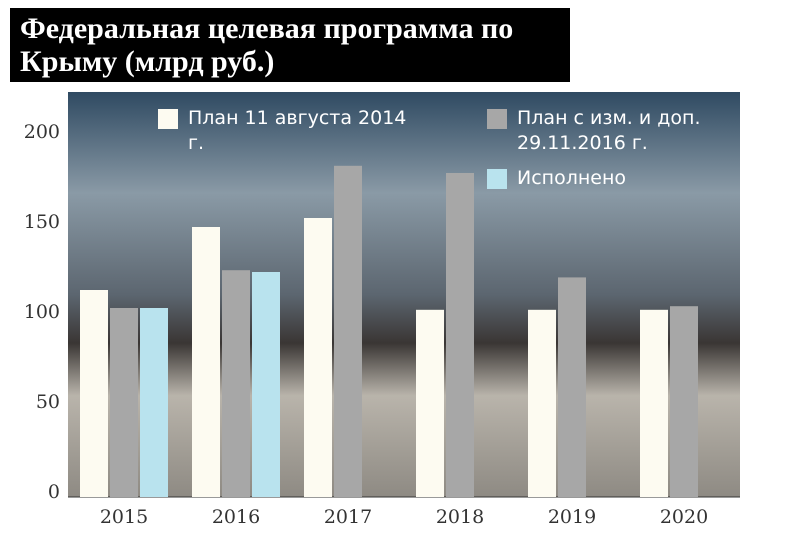 The image size is (800, 534). I want to click on legend-item: План с изм. и доп. 29.11.2016 г., so click(612, 131).